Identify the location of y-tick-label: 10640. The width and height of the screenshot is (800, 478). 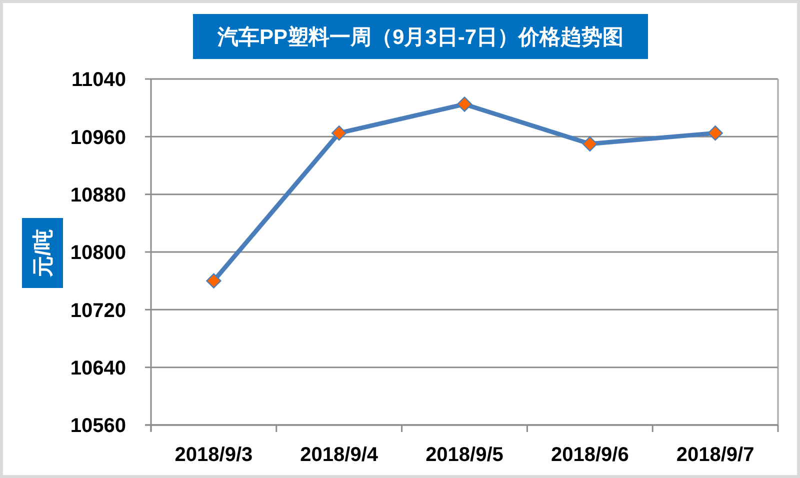
(98, 369).